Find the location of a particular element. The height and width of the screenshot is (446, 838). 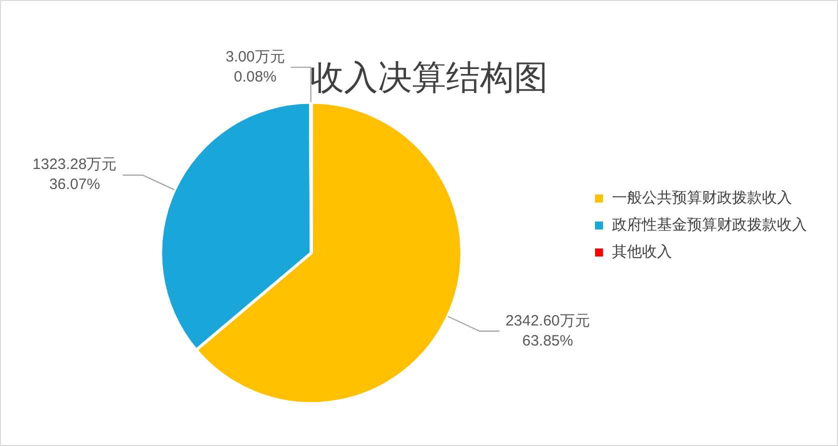

data-label: 1323.28万元 36.07% is located at coordinates (74, 175).